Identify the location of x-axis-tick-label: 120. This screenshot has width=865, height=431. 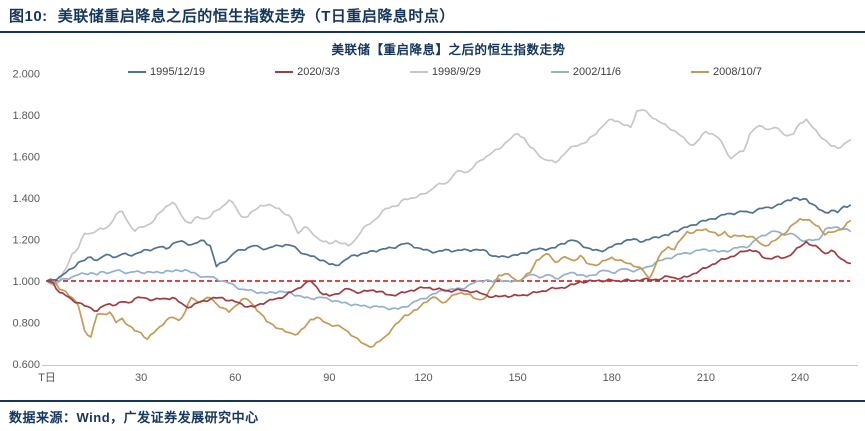
(423, 378).